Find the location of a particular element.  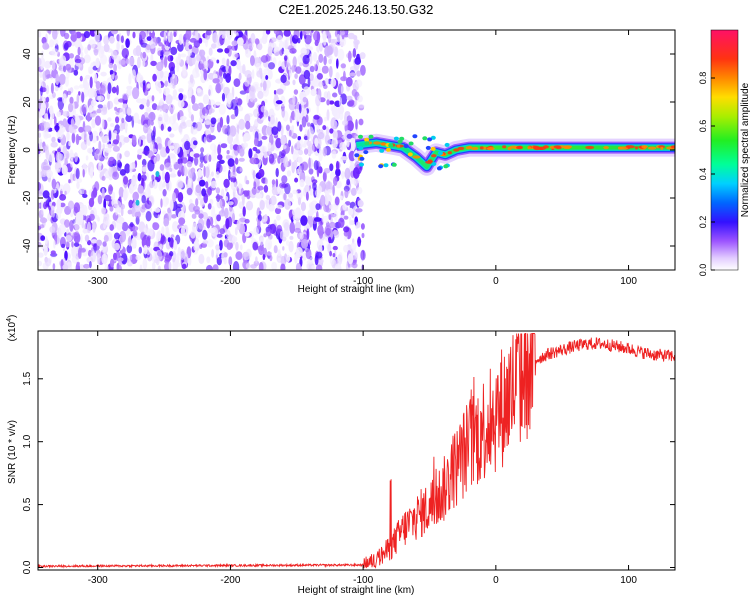

snr-exponent-base: (x10 is located at coordinates (12, 331).